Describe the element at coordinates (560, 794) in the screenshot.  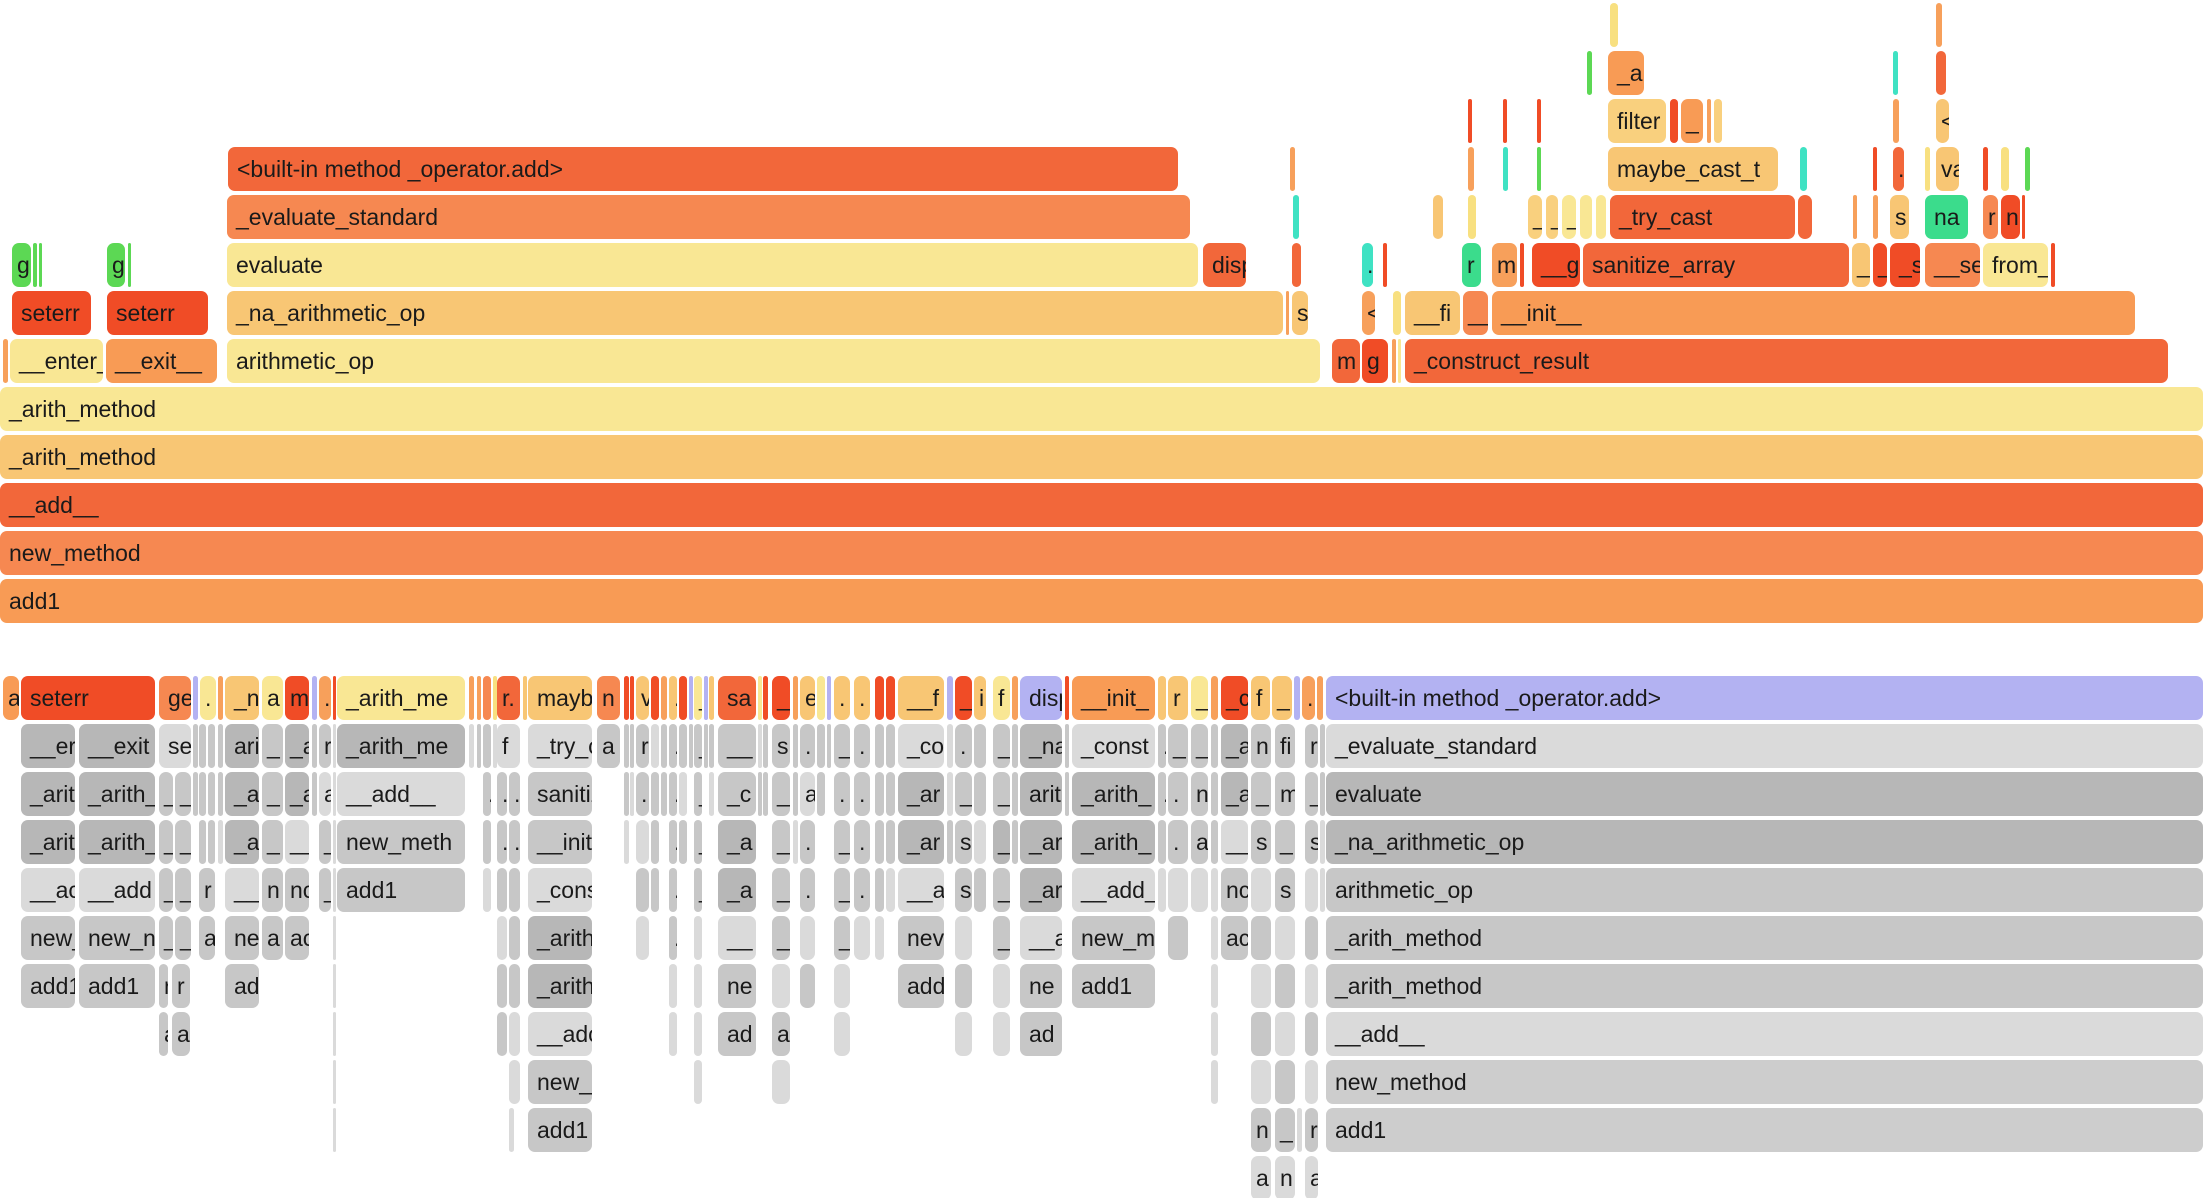
I see `frame: sanitiz` at that location.